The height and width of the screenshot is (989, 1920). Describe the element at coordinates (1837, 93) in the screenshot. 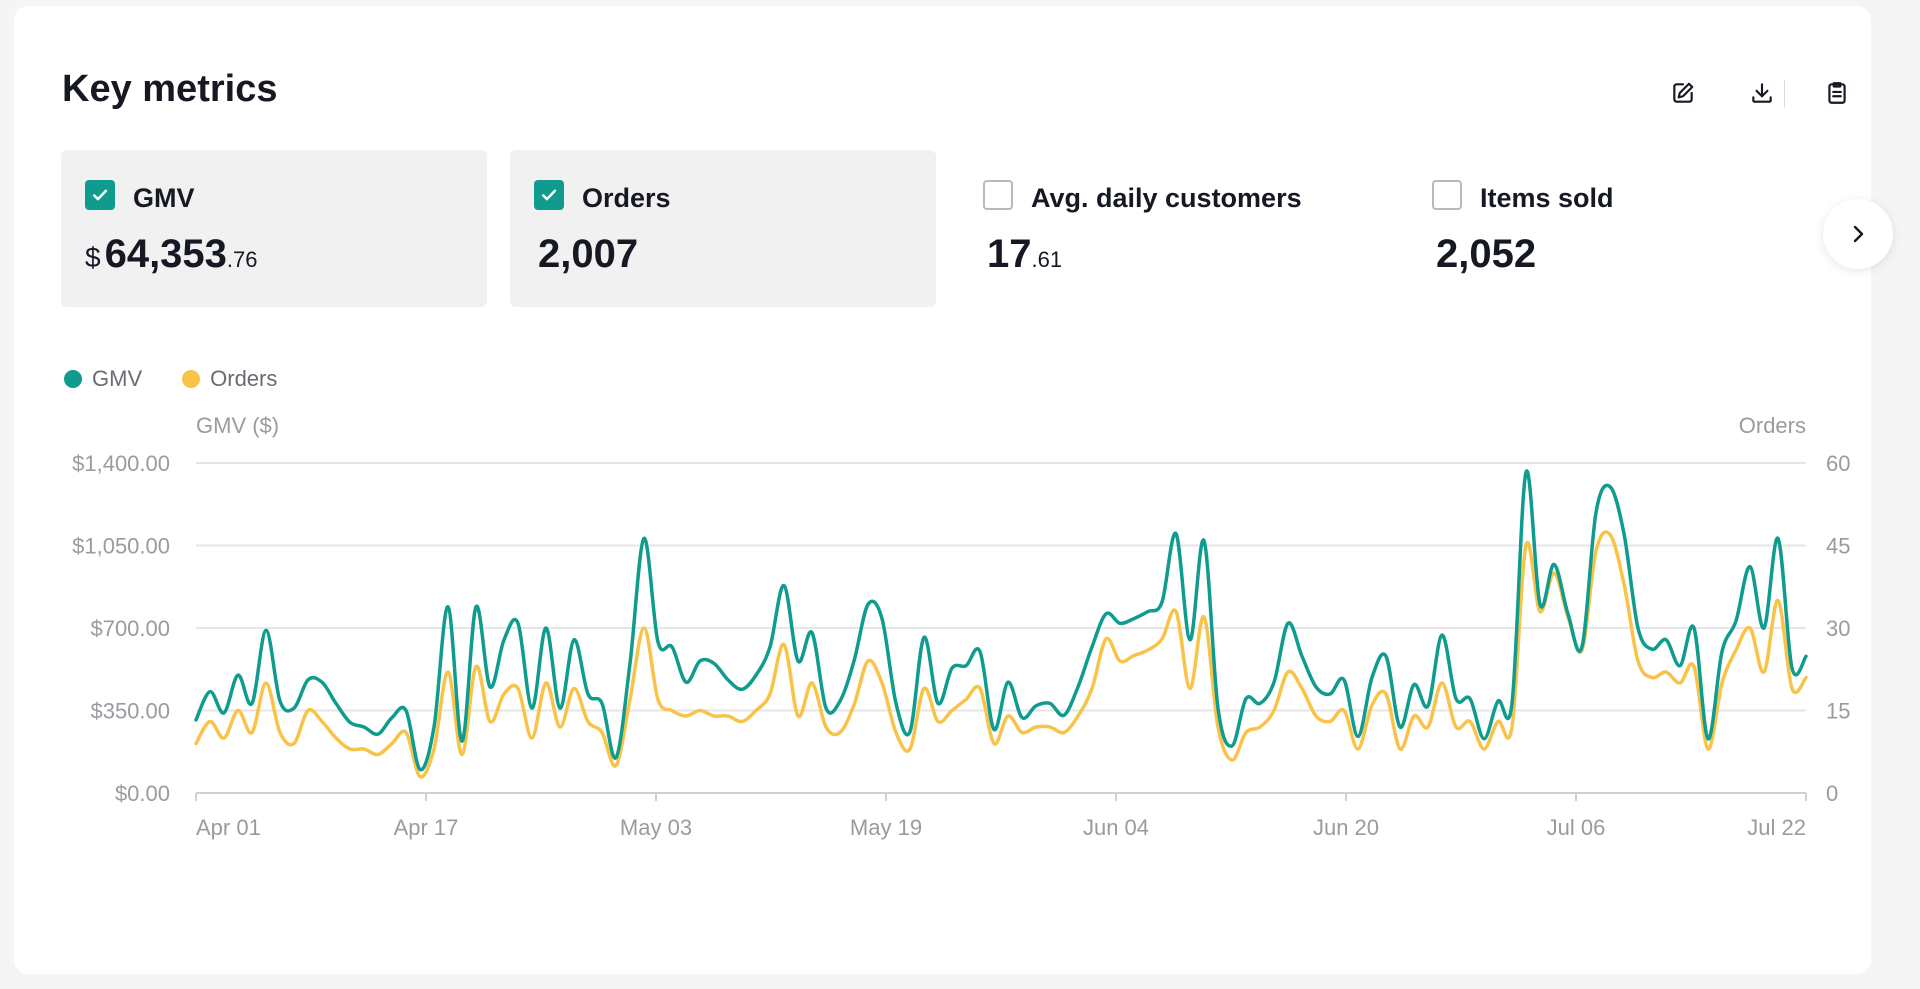

I see `clipboard-icon` at that location.